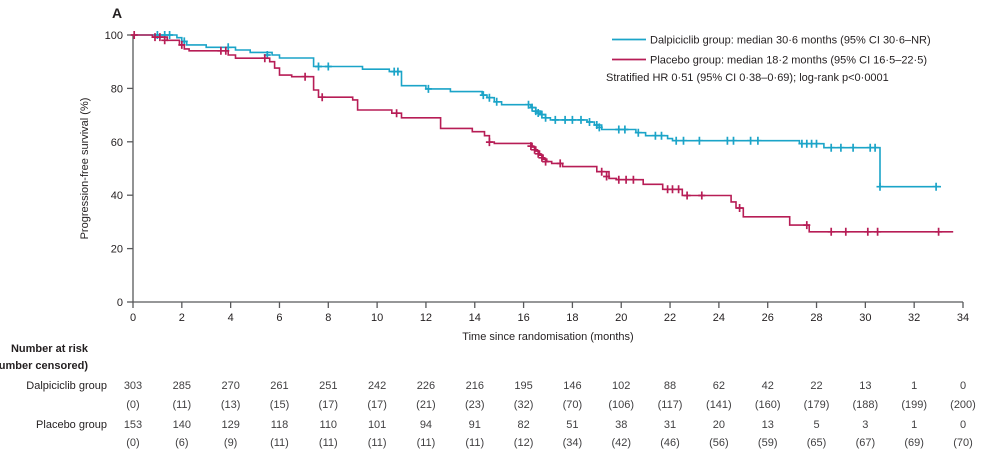 The width and height of the screenshot is (982, 457). What do you see at coordinates (44, 366) in the screenshot?
I see `table-subtitle: (number censored)` at bounding box center [44, 366].